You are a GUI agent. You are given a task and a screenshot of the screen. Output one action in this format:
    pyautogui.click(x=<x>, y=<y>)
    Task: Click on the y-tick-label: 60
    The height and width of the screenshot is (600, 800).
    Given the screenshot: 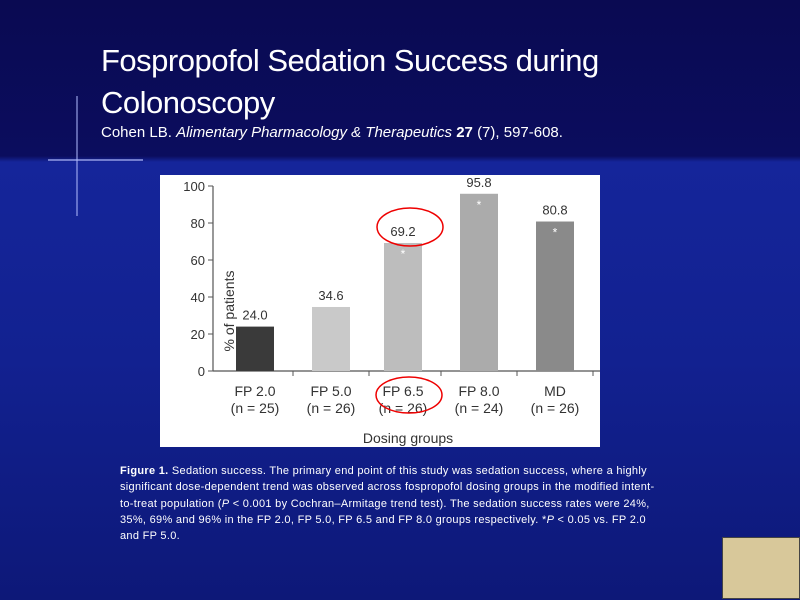 What is the action you would take?
    pyautogui.click(x=198, y=260)
    